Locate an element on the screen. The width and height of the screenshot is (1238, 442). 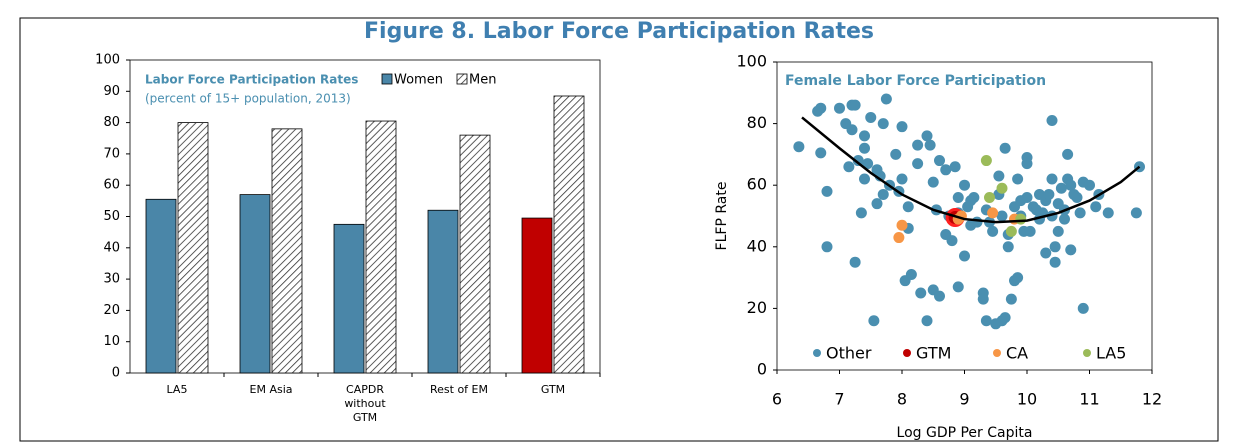
x-tick-label: CAPDR without GTM is located at coordinates (365, 403).